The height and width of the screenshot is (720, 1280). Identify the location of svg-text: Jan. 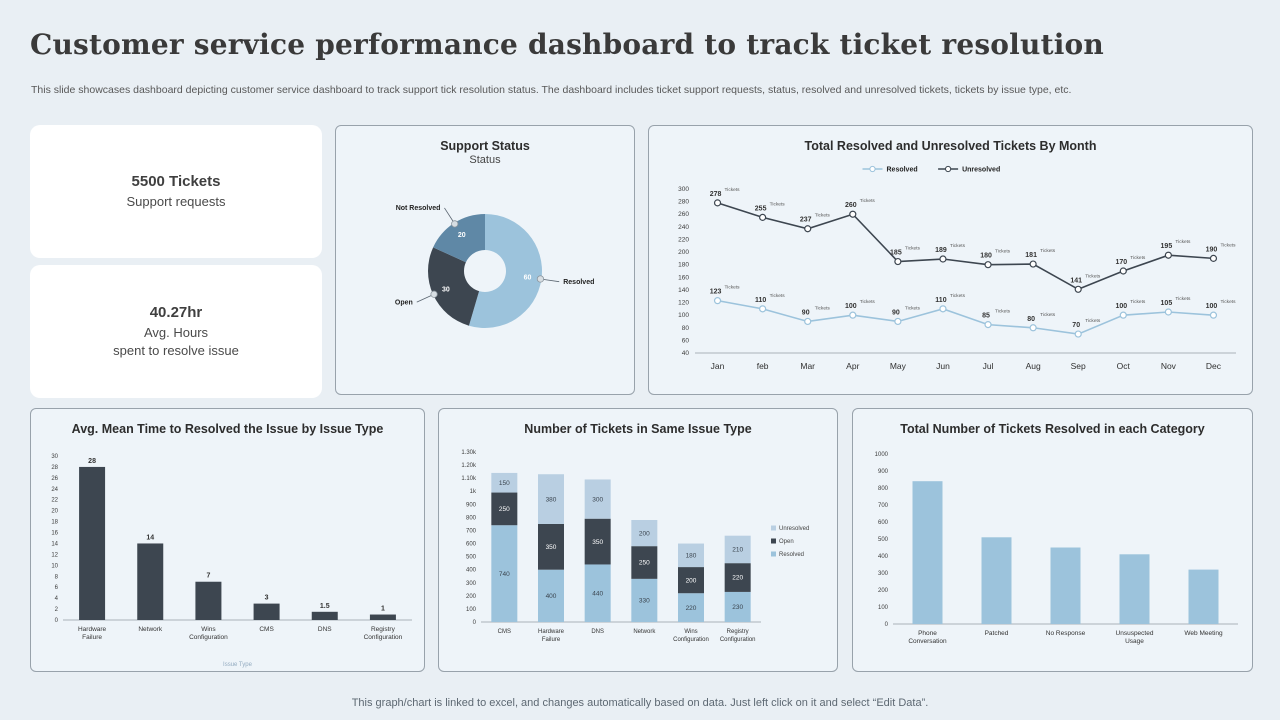
(718, 366).